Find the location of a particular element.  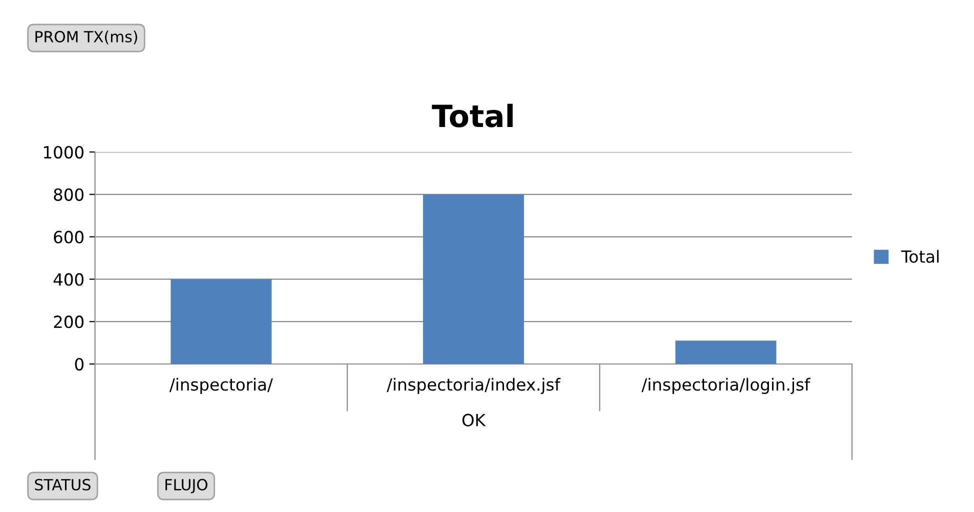

y-tick-label: 400 is located at coordinates (69, 279).